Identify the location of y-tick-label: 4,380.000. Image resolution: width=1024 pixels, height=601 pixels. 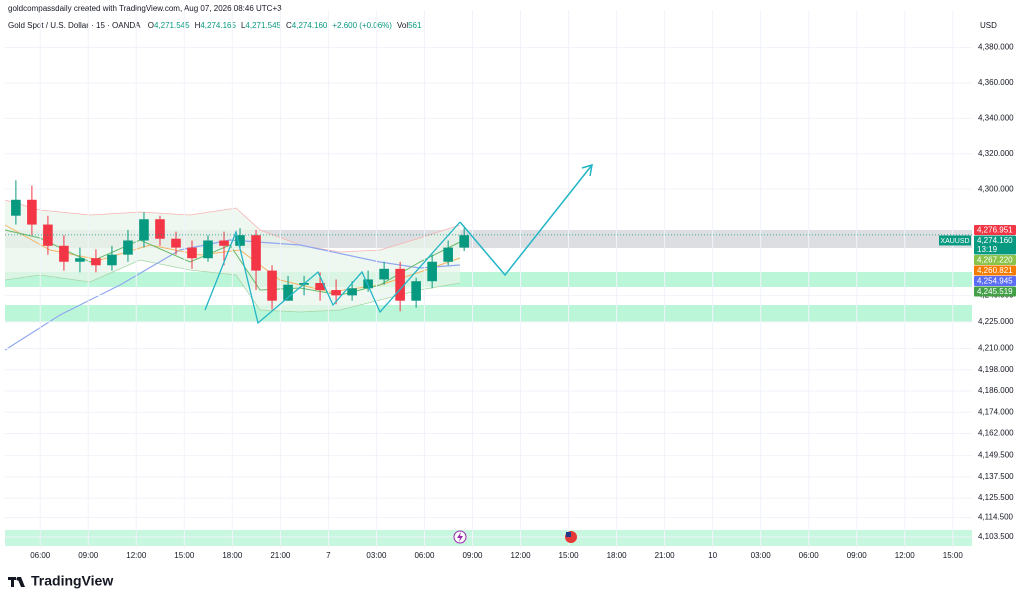
(996, 47).